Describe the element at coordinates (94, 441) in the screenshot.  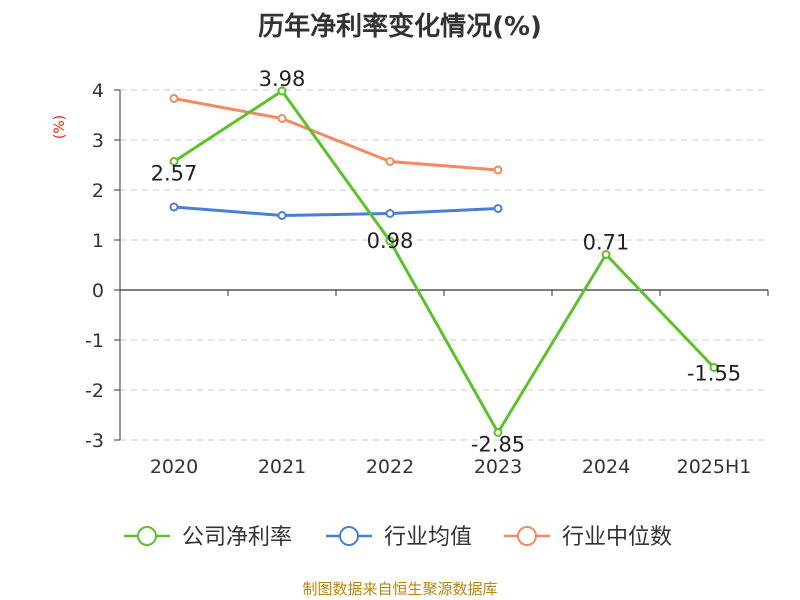
I see `y-tick-label: -3` at that location.